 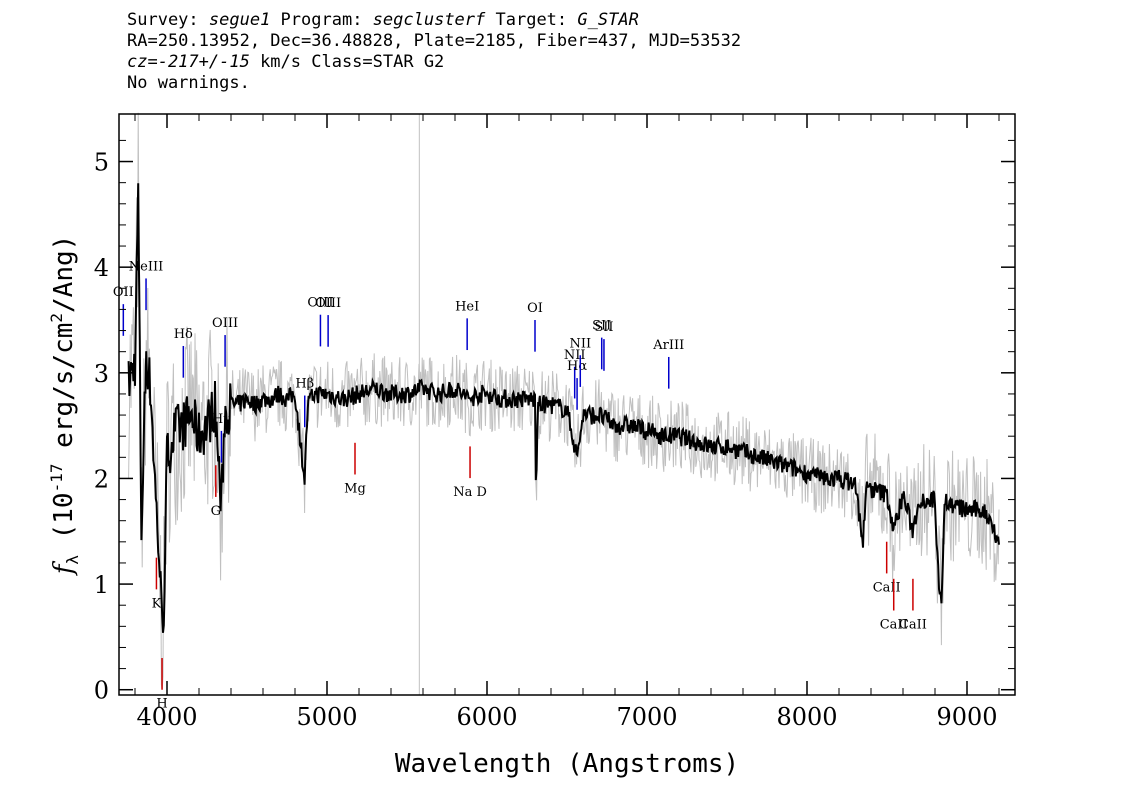 I want to click on emission-line-label: HeI, so click(x=467, y=306).